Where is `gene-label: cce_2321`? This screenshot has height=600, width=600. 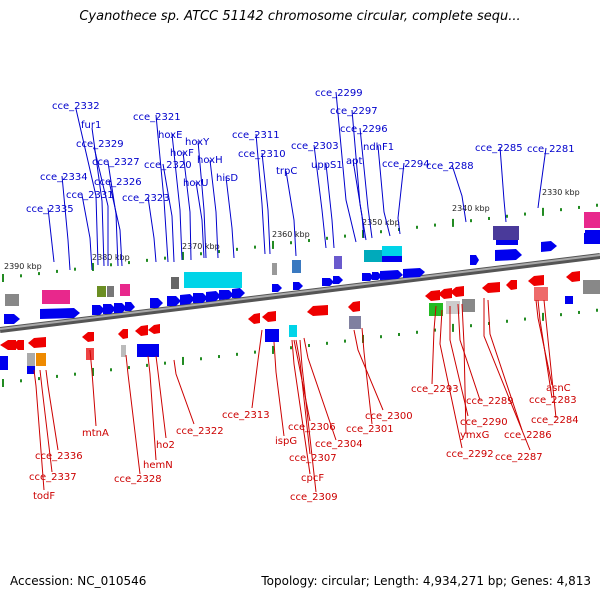
gene-label: cce_2321 is located at coordinates (157, 117).